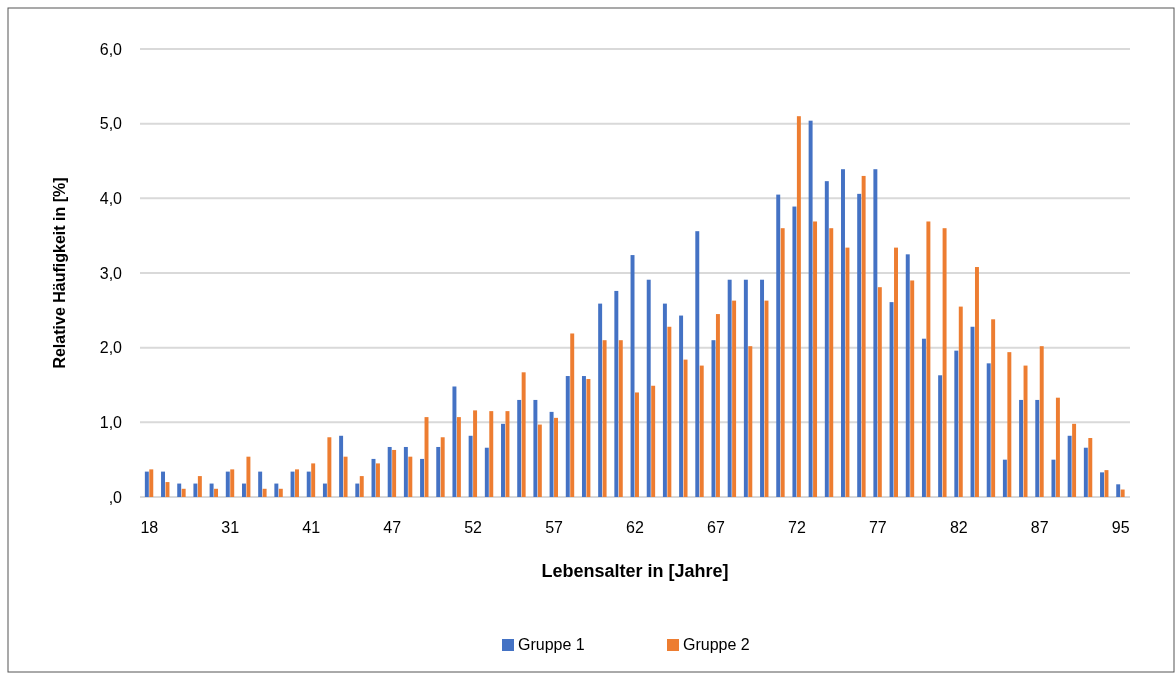 Image resolution: width=1175 pixels, height=673 pixels. Describe the element at coordinates (877, 527) in the screenshot. I see `x-tick-label: 77` at that location.